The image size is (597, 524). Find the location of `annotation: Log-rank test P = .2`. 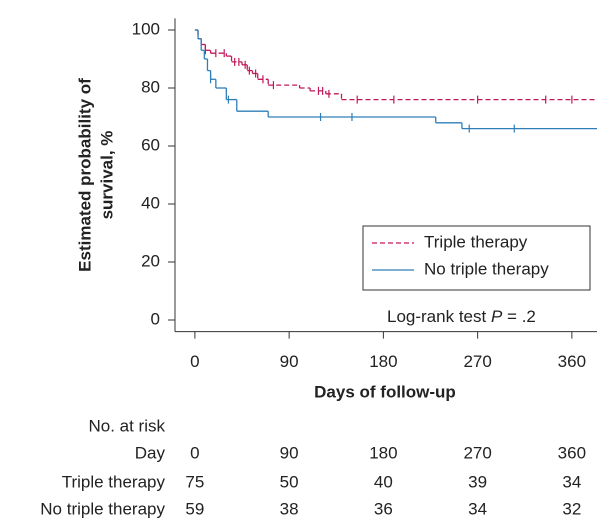

annotation: Log-rank test P = .2 is located at coordinates (461, 316).